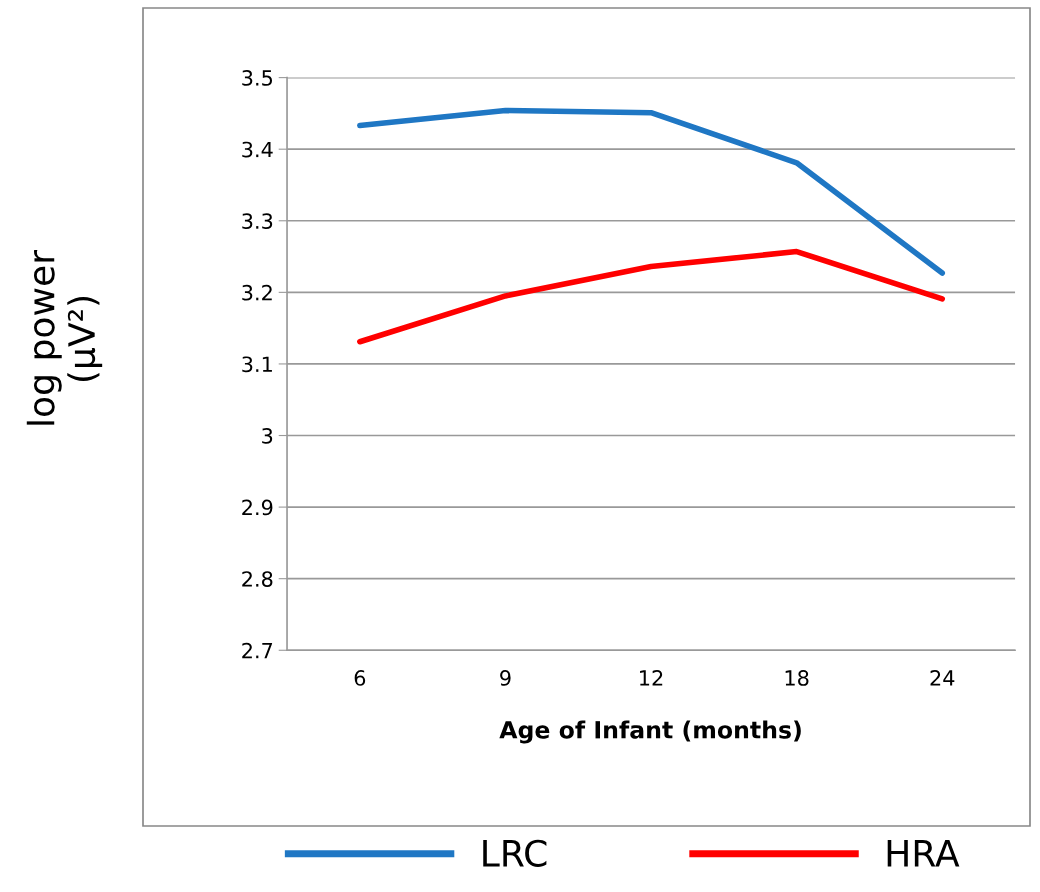 The width and height of the screenshot is (1040, 892). Describe the element at coordinates (257, 149) in the screenshot. I see `y-tick-label: 3.4` at that location.